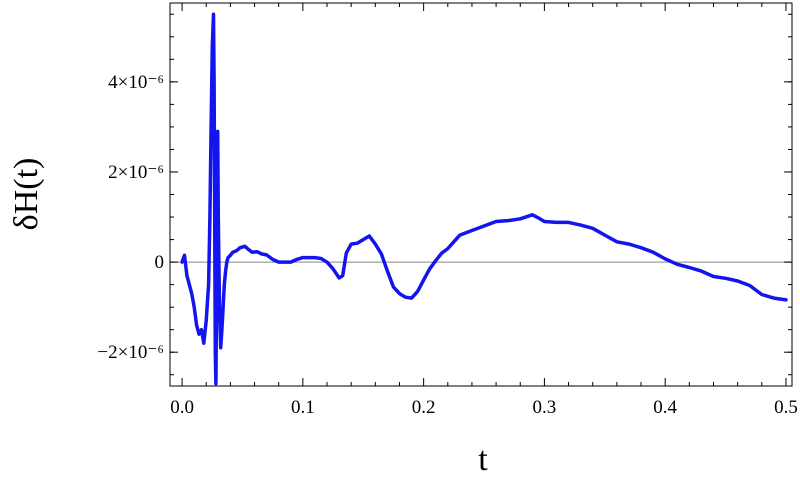 The height and width of the screenshot is (482, 800). I want to click on x-tick-label: 0.2, so click(424, 407).